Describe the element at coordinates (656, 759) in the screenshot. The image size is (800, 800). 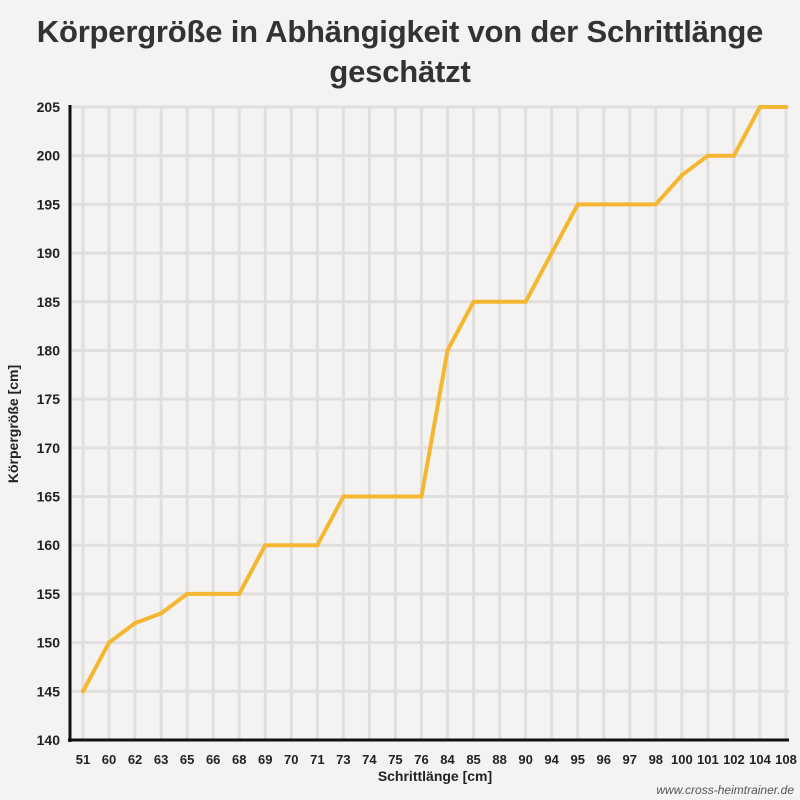
I see `x-tick-label: 98` at that location.